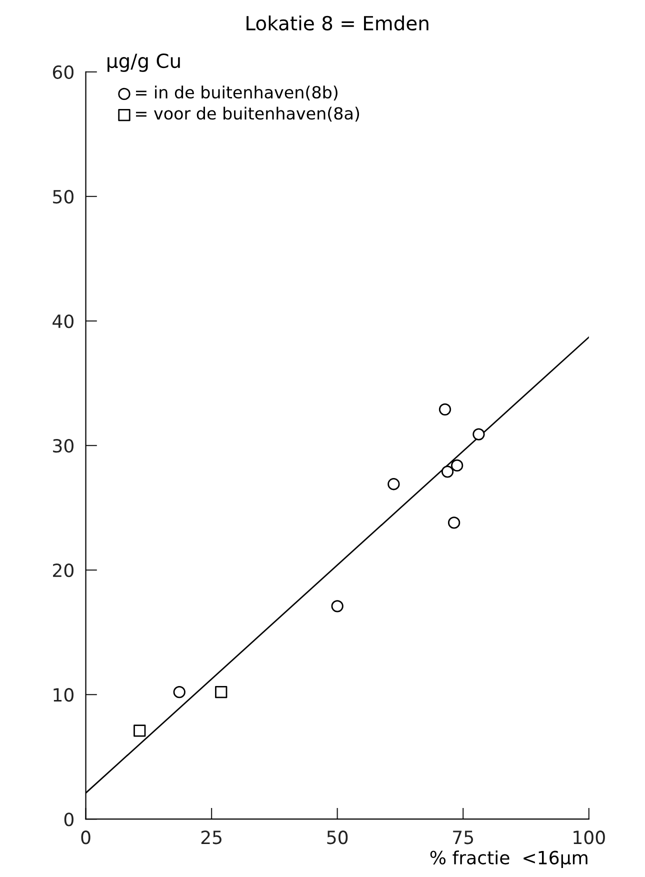 The width and height of the screenshot is (645, 877). Describe the element at coordinates (63, 197) in the screenshot. I see `y-tick-label: 50` at that location.